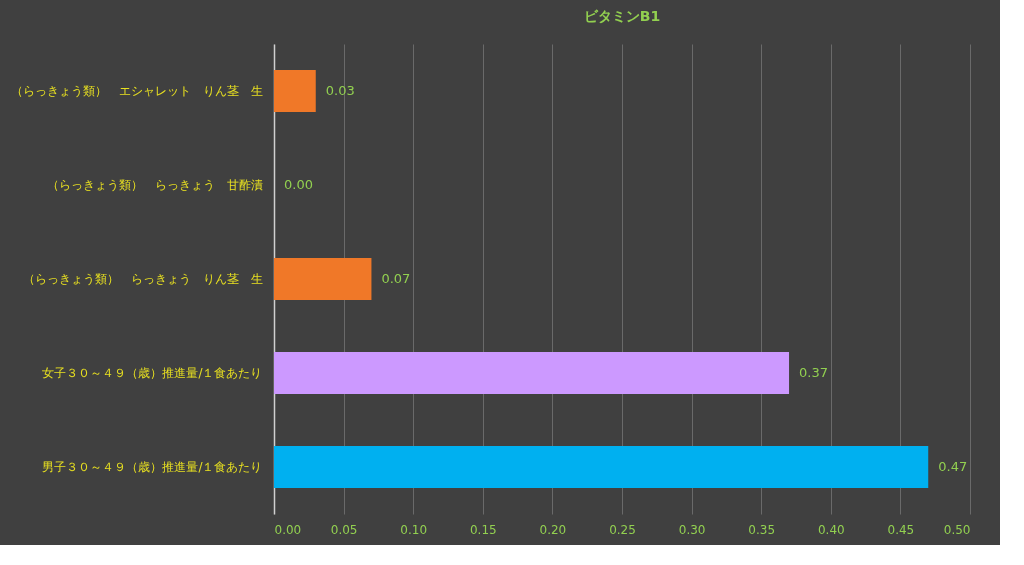 The width and height of the screenshot is (1024, 565). What do you see at coordinates (957, 529) in the screenshot?
I see `x-tick-label: 0.50` at bounding box center [957, 529].